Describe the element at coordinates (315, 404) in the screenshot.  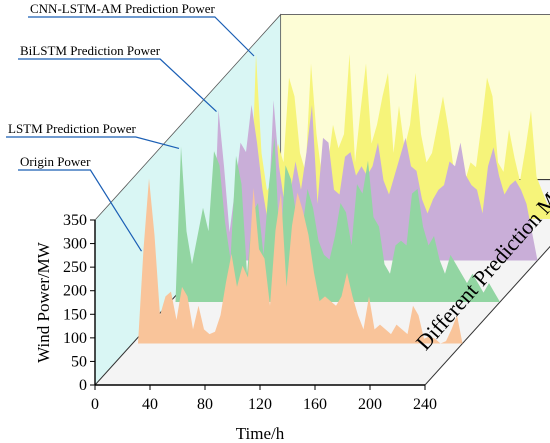
I see `x-tick-label: 160` at that location.